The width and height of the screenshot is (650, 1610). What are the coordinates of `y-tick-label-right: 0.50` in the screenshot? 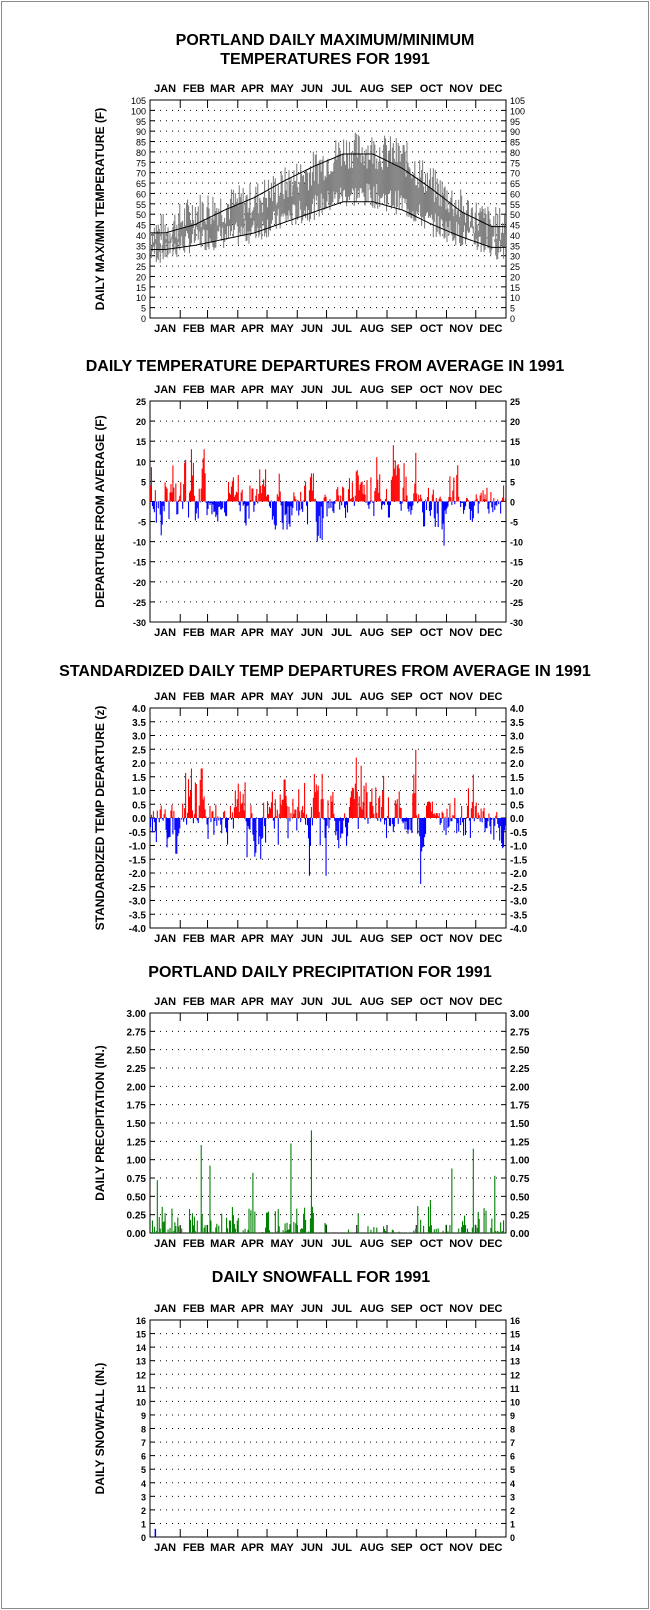 It's located at (520, 1197).